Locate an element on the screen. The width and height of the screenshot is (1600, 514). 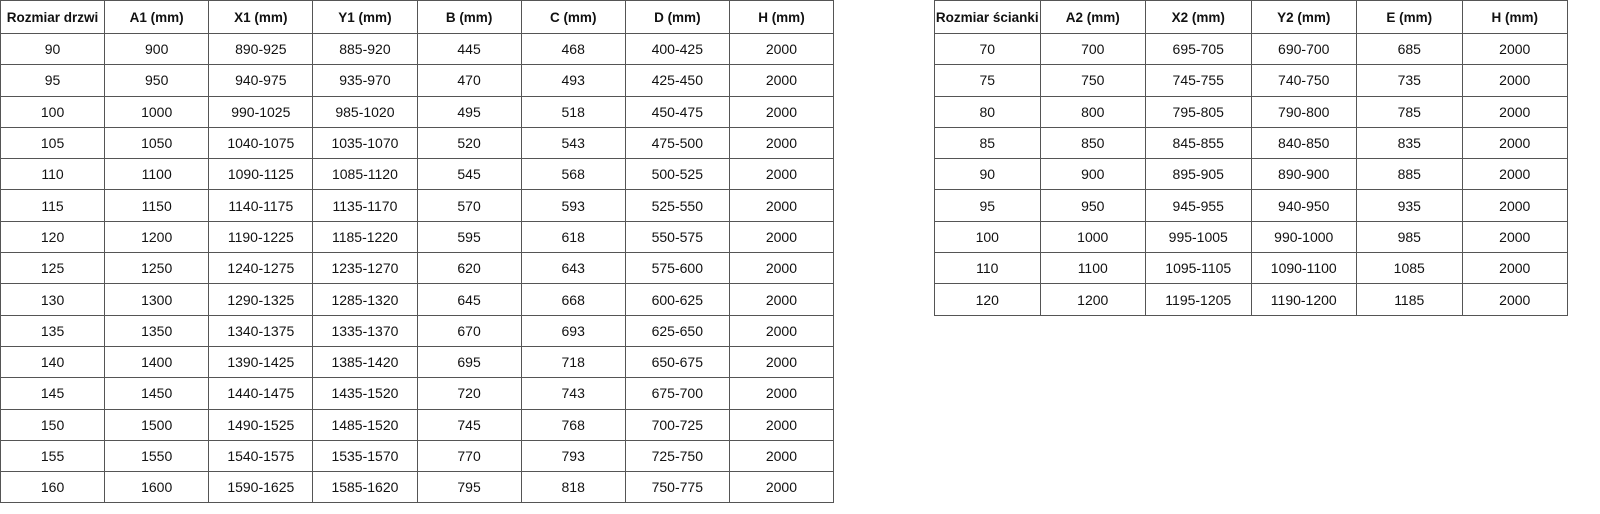
table-cell: 1285-1320 is located at coordinates (365, 299).